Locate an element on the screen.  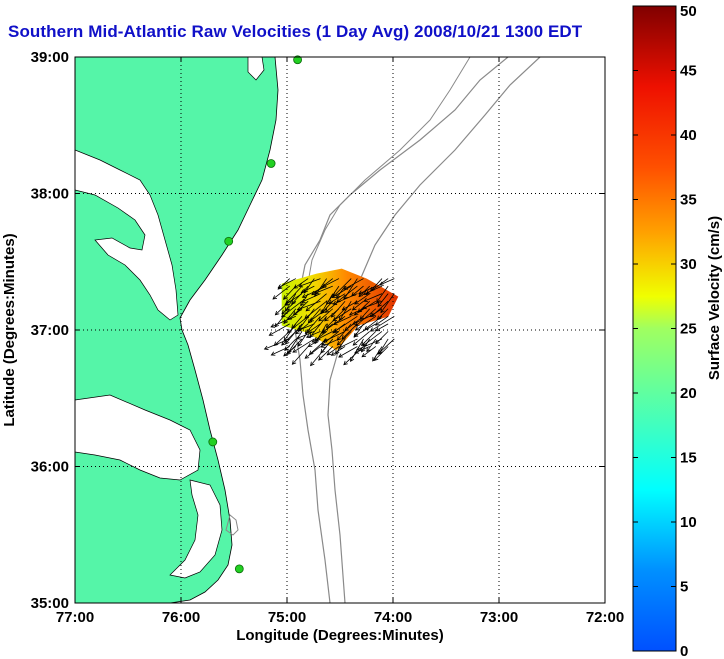
y-tick-label: 35:00 is located at coordinates (50, 603).